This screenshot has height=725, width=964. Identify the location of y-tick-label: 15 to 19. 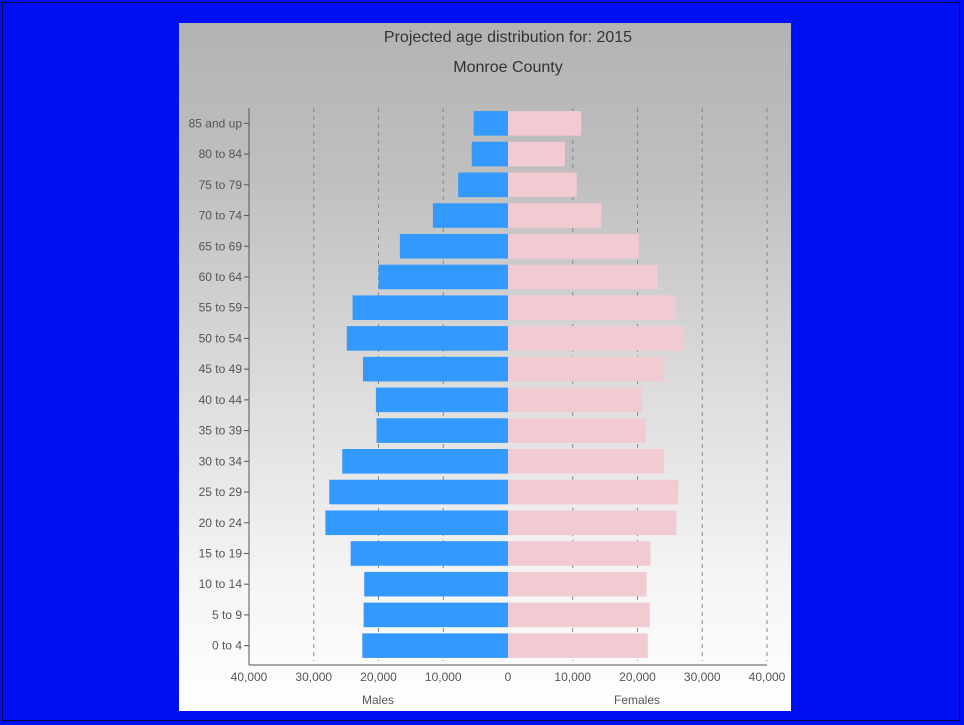
(221, 553).